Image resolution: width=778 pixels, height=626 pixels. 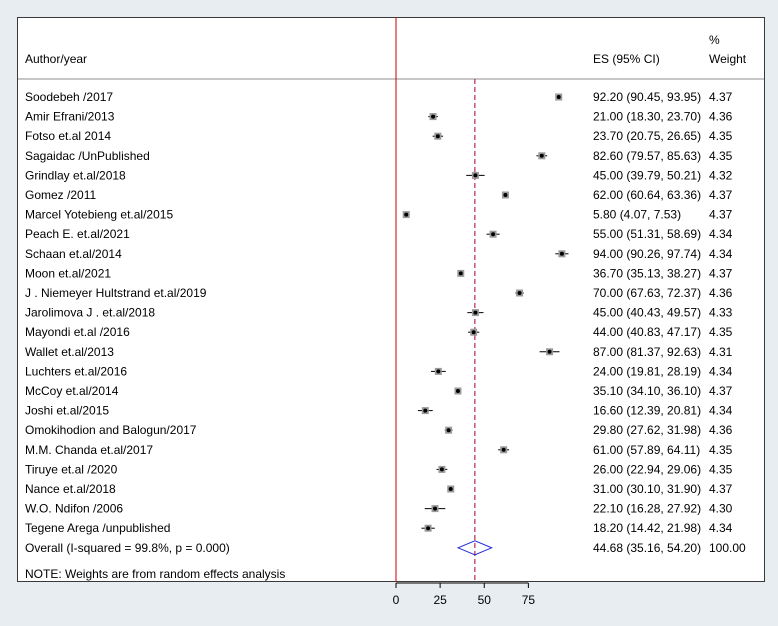 What do you see at coordinates (71, 469) in the screenshot?
I see `study-label: Tiruye et.al /2020` at bounding box center [71, 469].